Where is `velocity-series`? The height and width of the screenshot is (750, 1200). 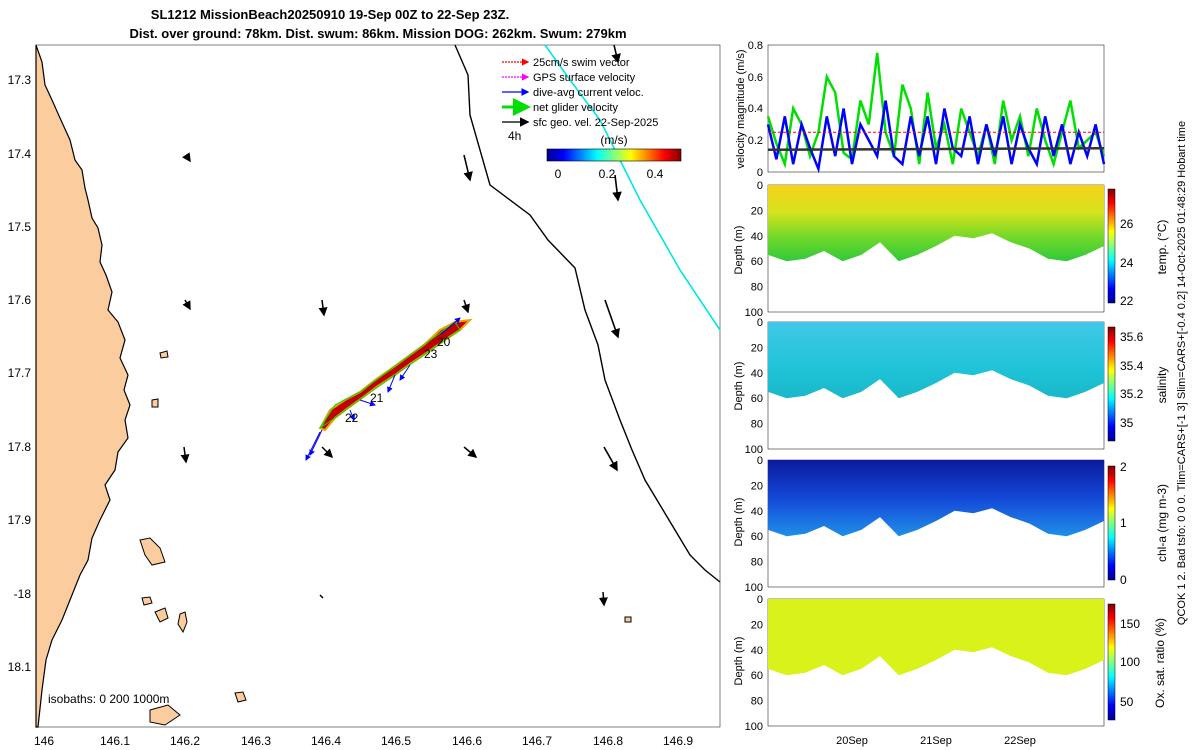 velocity-series is located at coordinates (936, 113).